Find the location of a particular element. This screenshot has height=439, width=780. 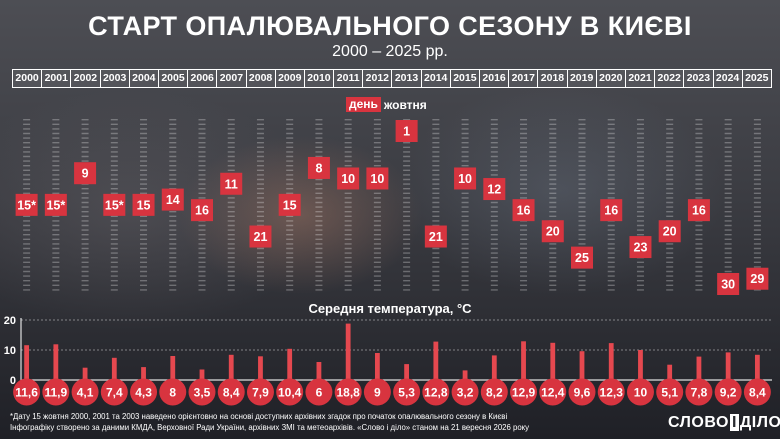

temp-value-label: 9,6 is located at coordinates (582, 393).